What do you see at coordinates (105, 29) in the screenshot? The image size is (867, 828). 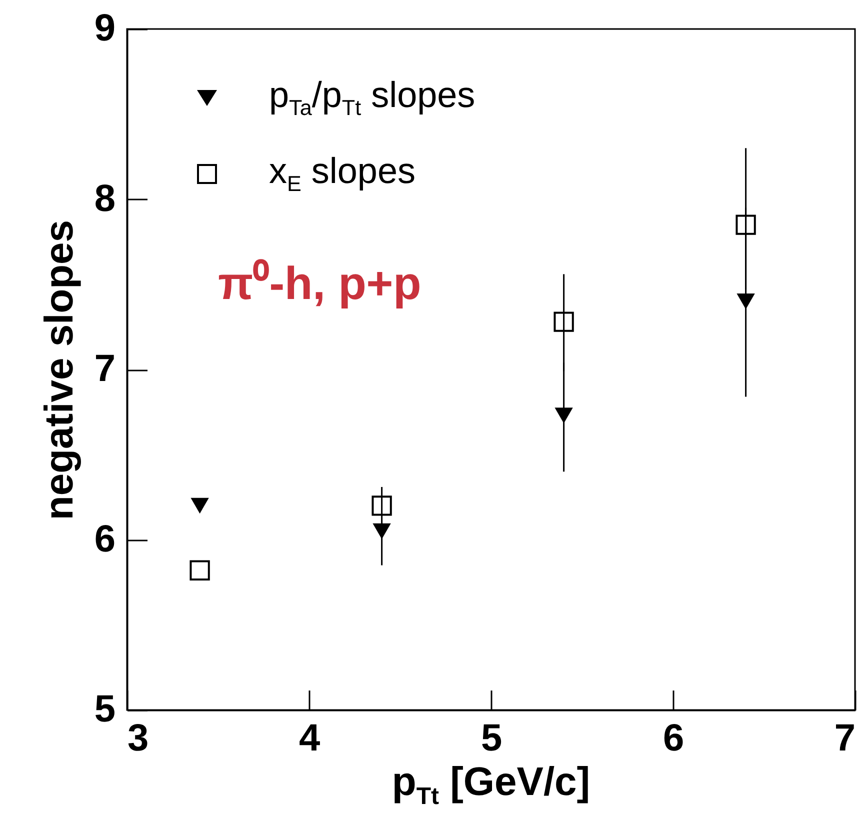 I see `y-tick-label: 9` at bounding box center [105, 29].